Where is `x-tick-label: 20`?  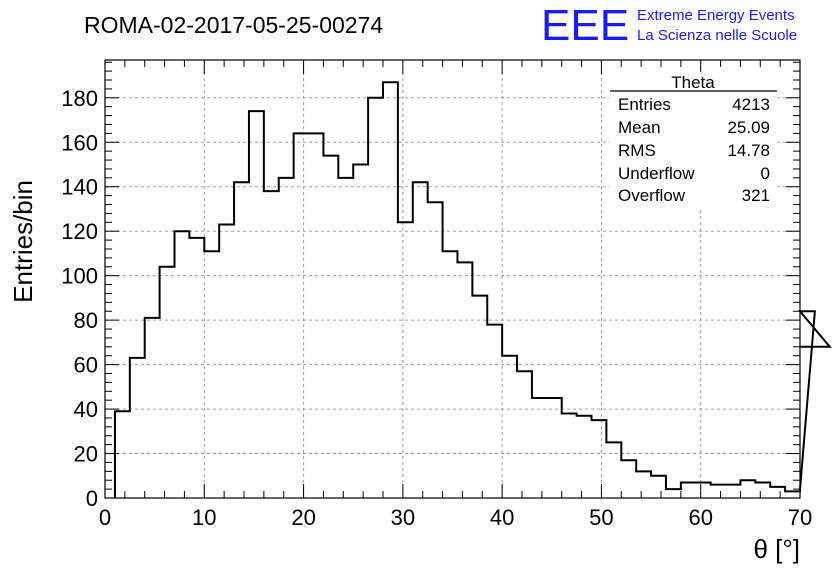 x-tick-label: 20 is located at coordinates (303, 517).